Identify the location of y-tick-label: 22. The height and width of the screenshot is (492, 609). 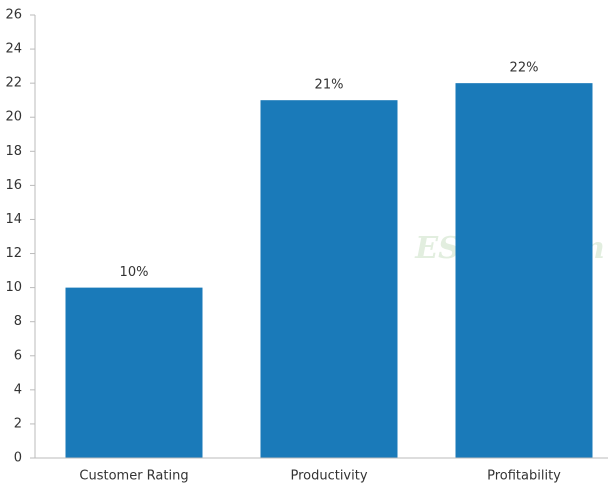
(13, 83).